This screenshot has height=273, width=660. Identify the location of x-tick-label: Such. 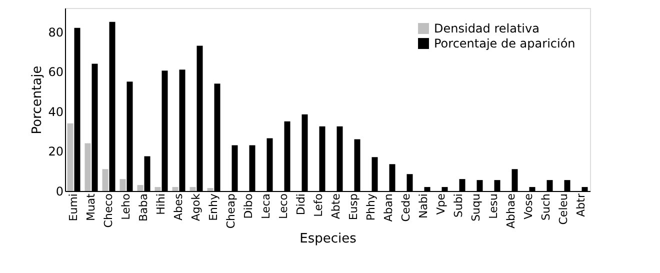
(545, 206).